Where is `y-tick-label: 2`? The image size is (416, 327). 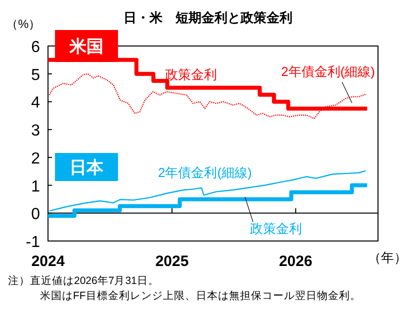 y-tick-label: 2 is located at coordinates (35, 159).